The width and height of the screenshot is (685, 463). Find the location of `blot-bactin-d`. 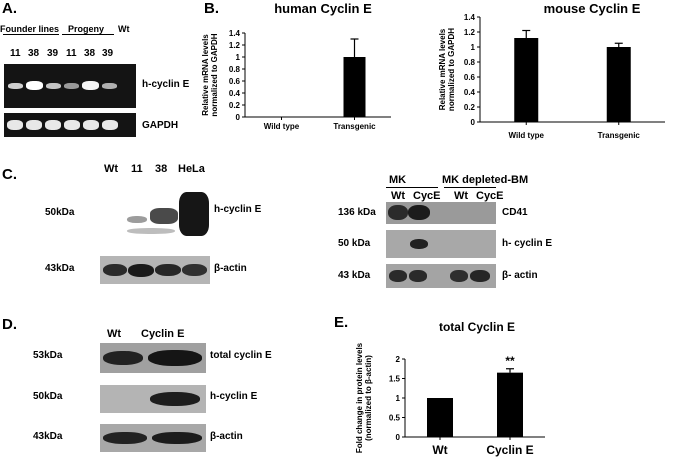

blot-bactin-d is located at coordinates (153, 438).